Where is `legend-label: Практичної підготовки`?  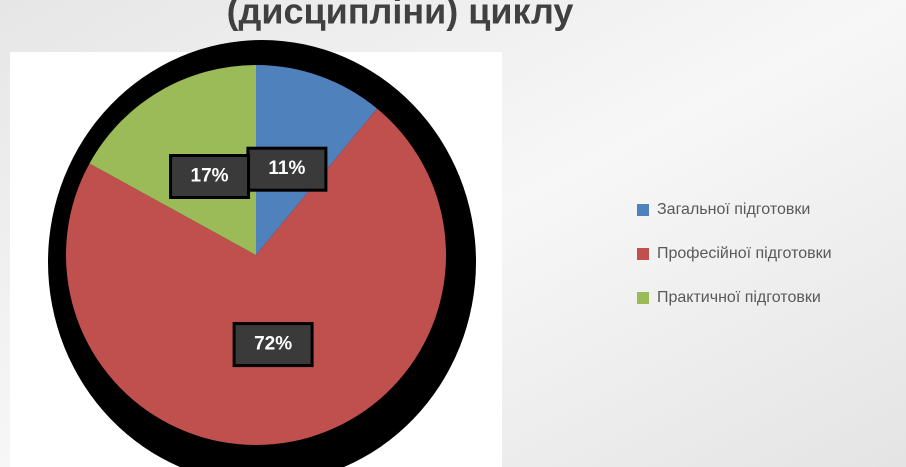
legend-label: Практичної підготовки is located at coordinates (739, 297).